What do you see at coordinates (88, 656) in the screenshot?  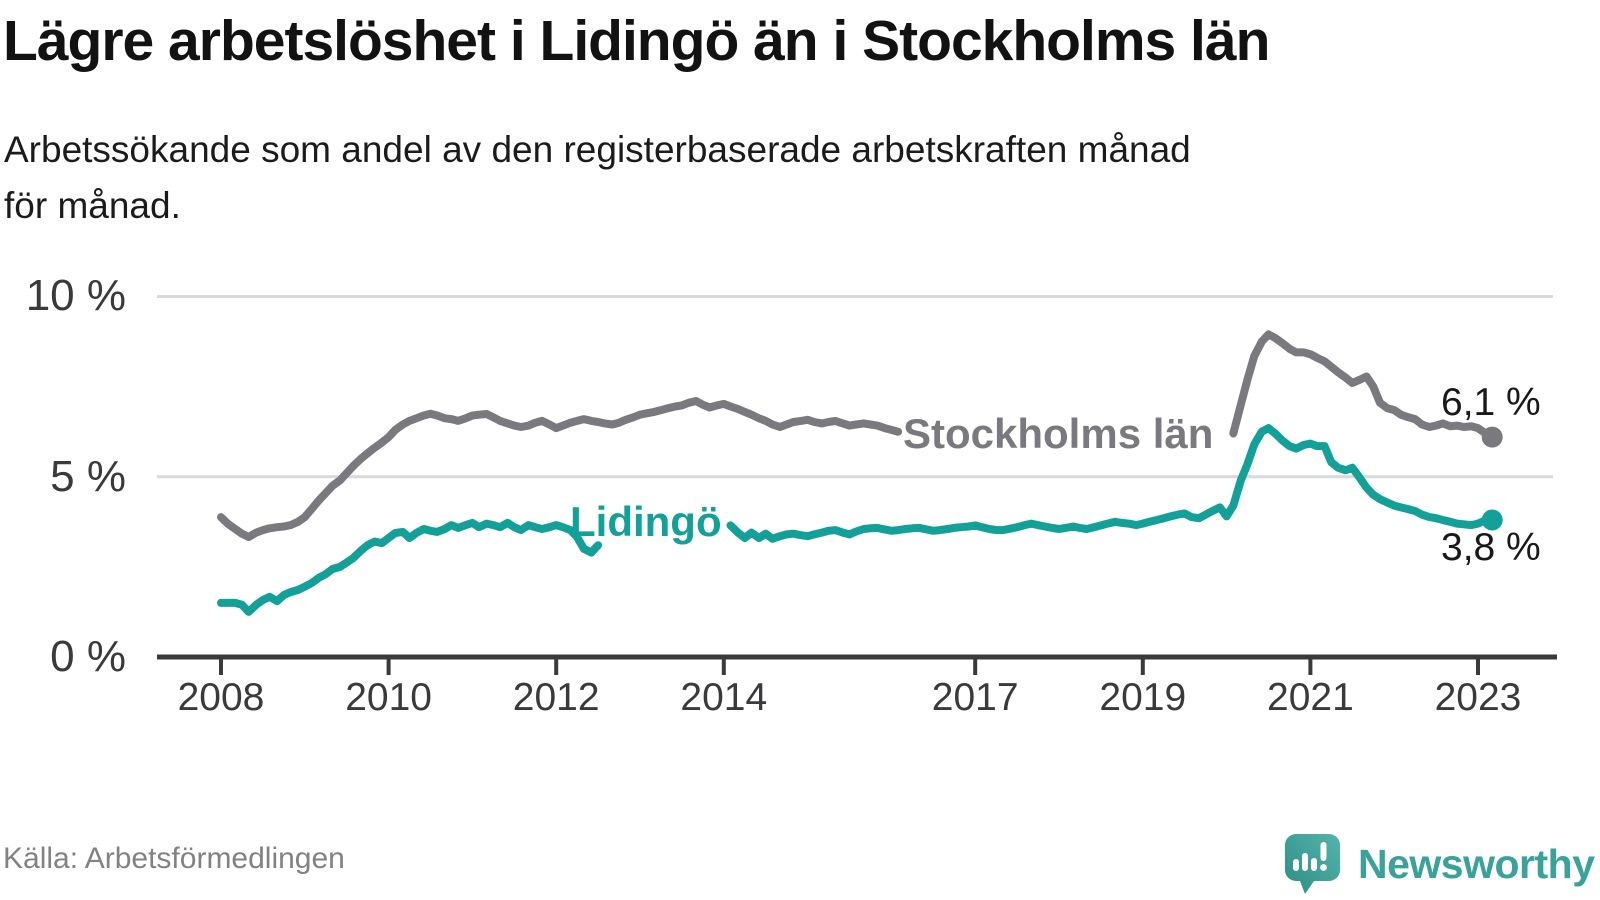 I see `y-axis-label-0: 0 %` at bounding box center [88, 656].